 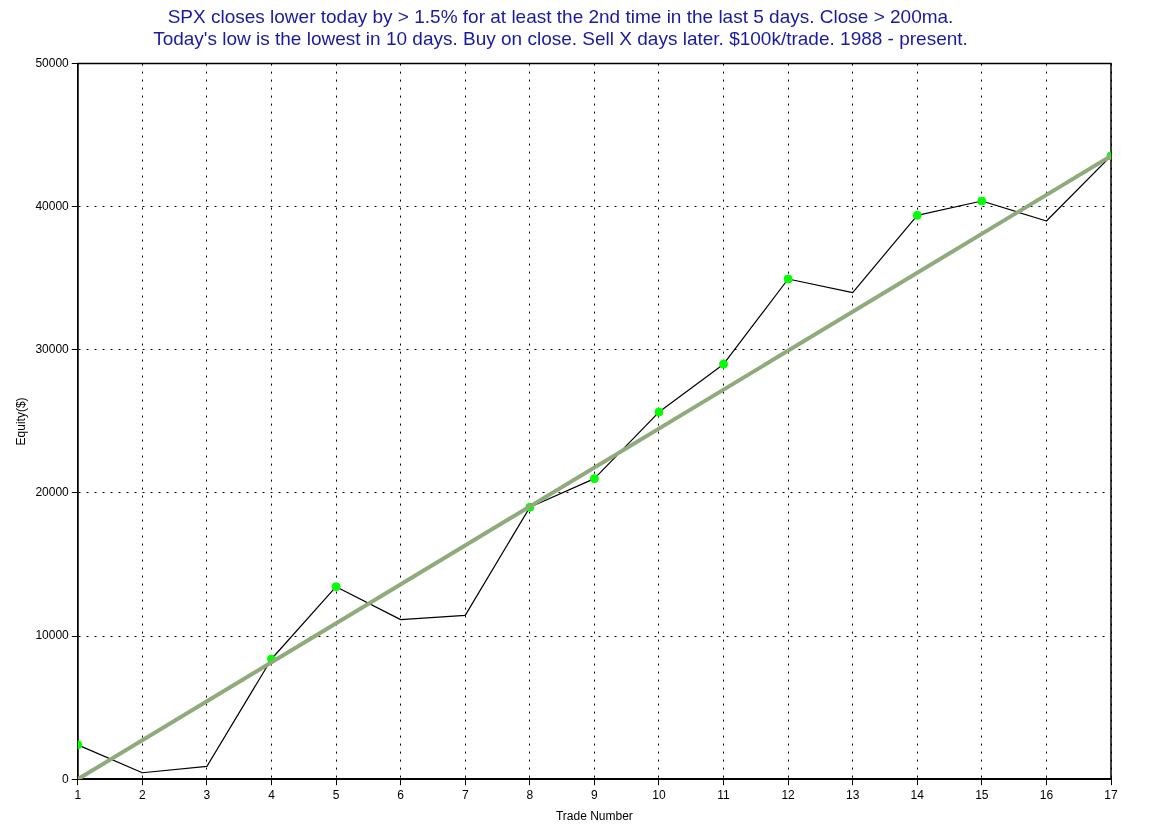 I want to click on x-tick-label: 1, so click(x=78, y=794).